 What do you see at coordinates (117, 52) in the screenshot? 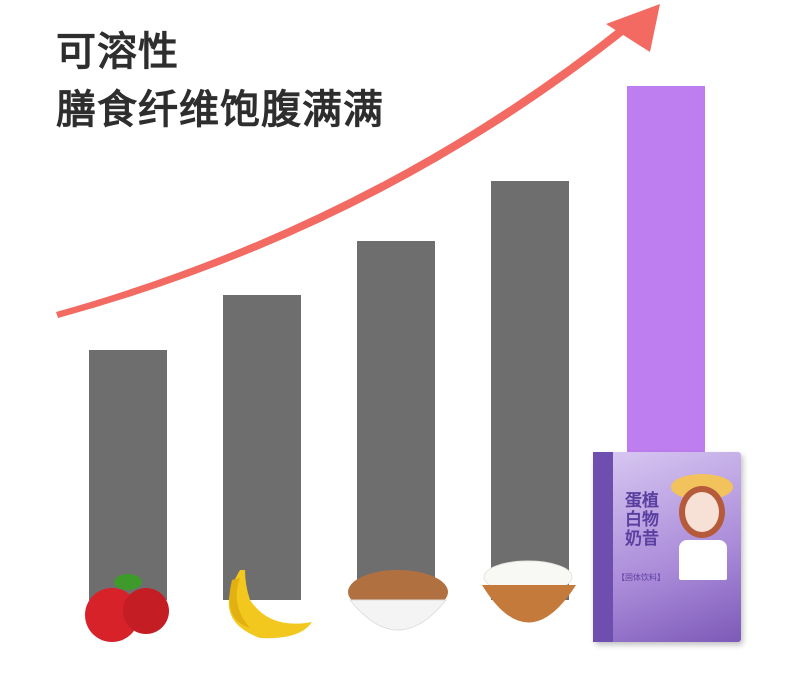
I see `headline-line1: 可溶性` at bounding box center [117, 52].